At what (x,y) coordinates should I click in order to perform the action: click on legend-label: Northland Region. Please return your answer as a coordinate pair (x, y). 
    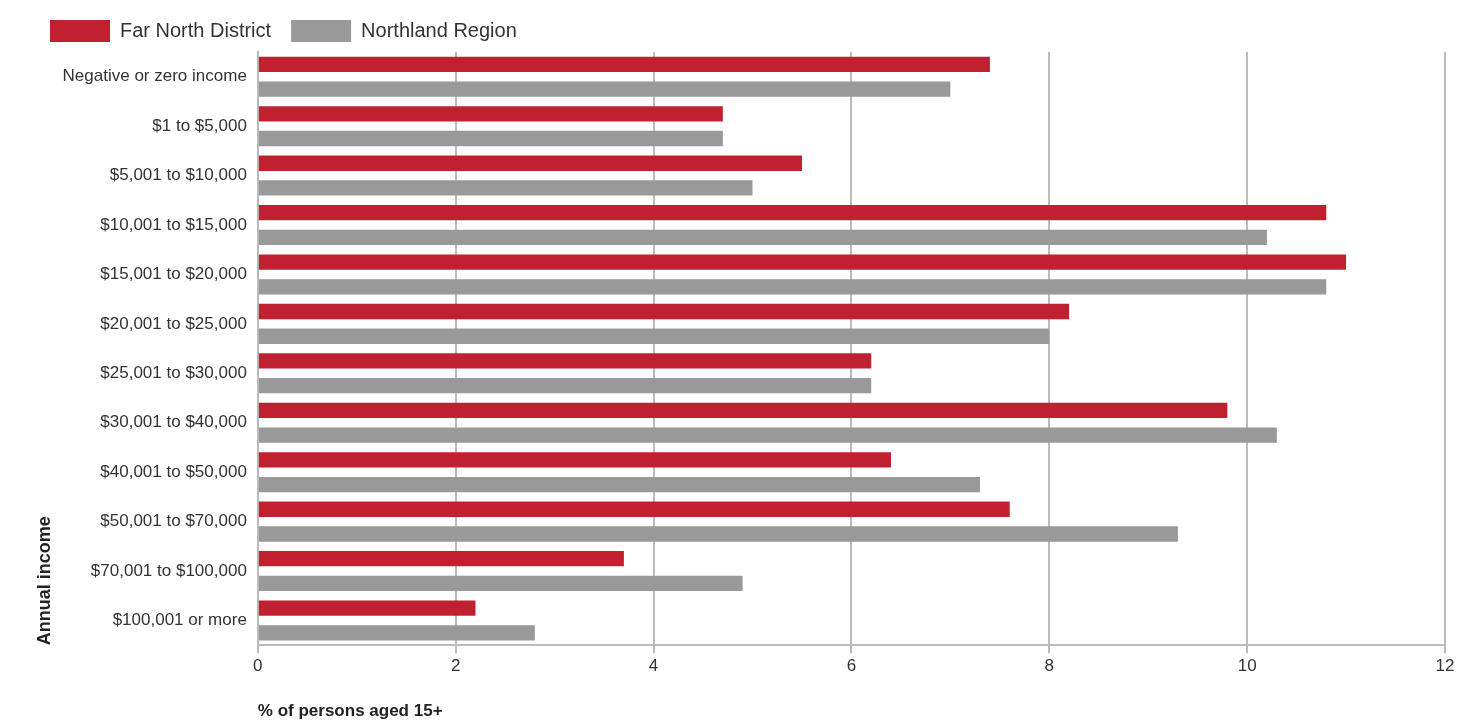
    Looking at the image, I should click on (439, 29).